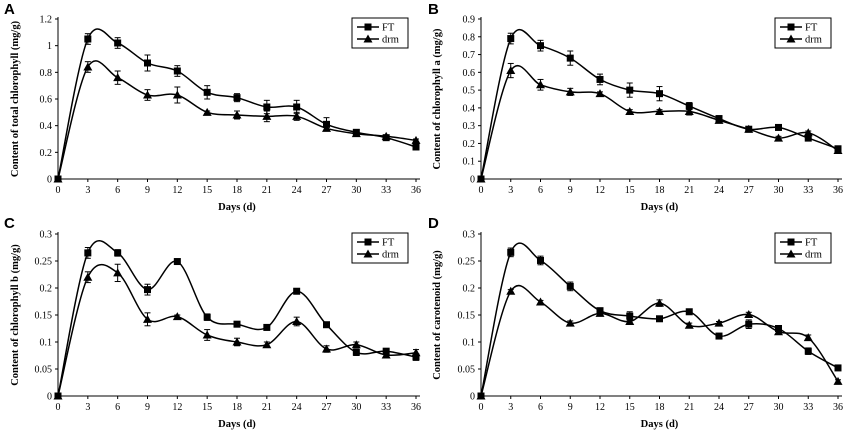 This screenshot has height=430, width=850. Describe the element at coordinates (15, 98) in the screenshot. I see `y-axis-label: Content of total chlorophyll (mg/g)` at that location.